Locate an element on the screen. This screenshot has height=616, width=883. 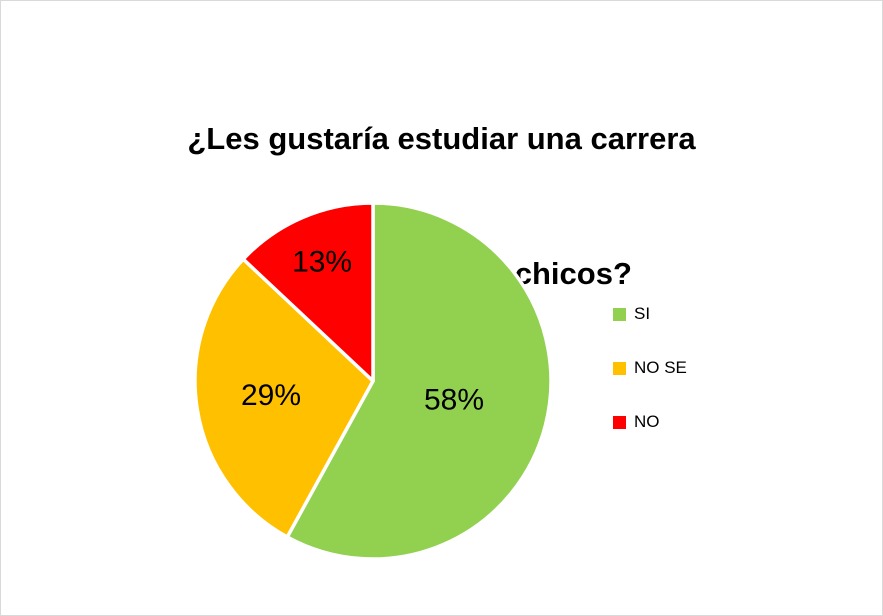
legend-swatch-no-se is located at coordinates (619, 368).